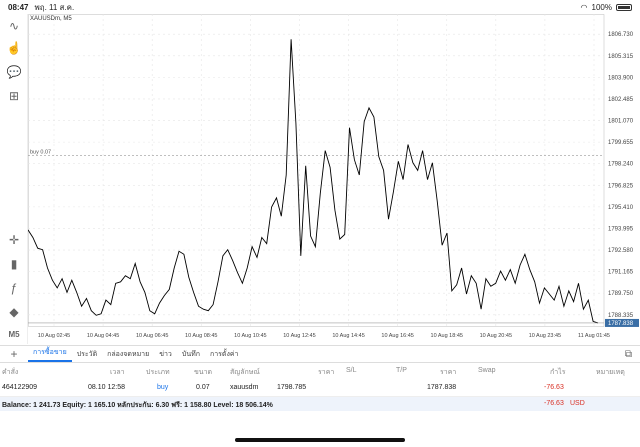  I want to click on status-right: ◠ 100%, so click(606, 7).